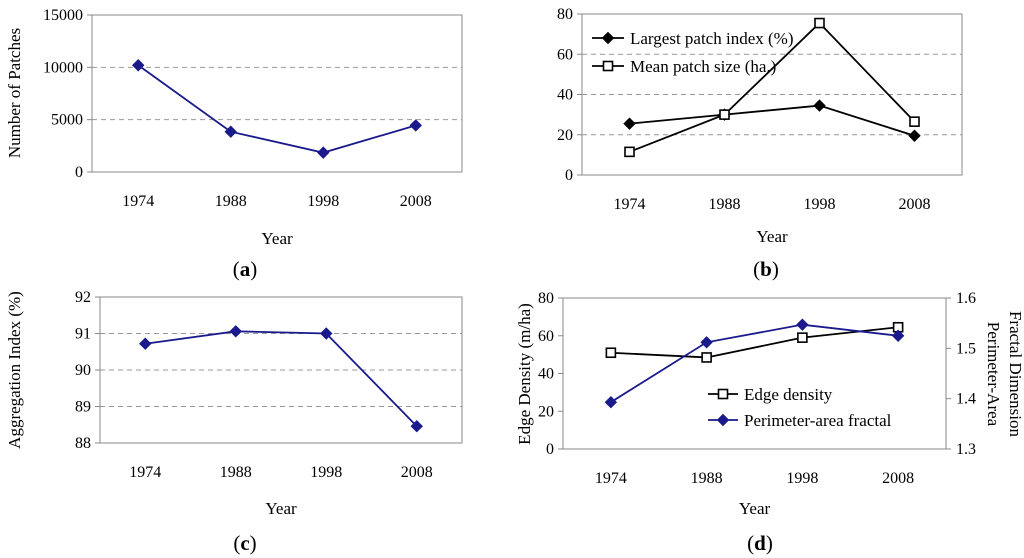 The image size is (1024, 558). What do you see at coordinates (703, 66) in the screenshot?
I see `legend-label: Mean patch size (ha.)` at bounding box center [703, 66].